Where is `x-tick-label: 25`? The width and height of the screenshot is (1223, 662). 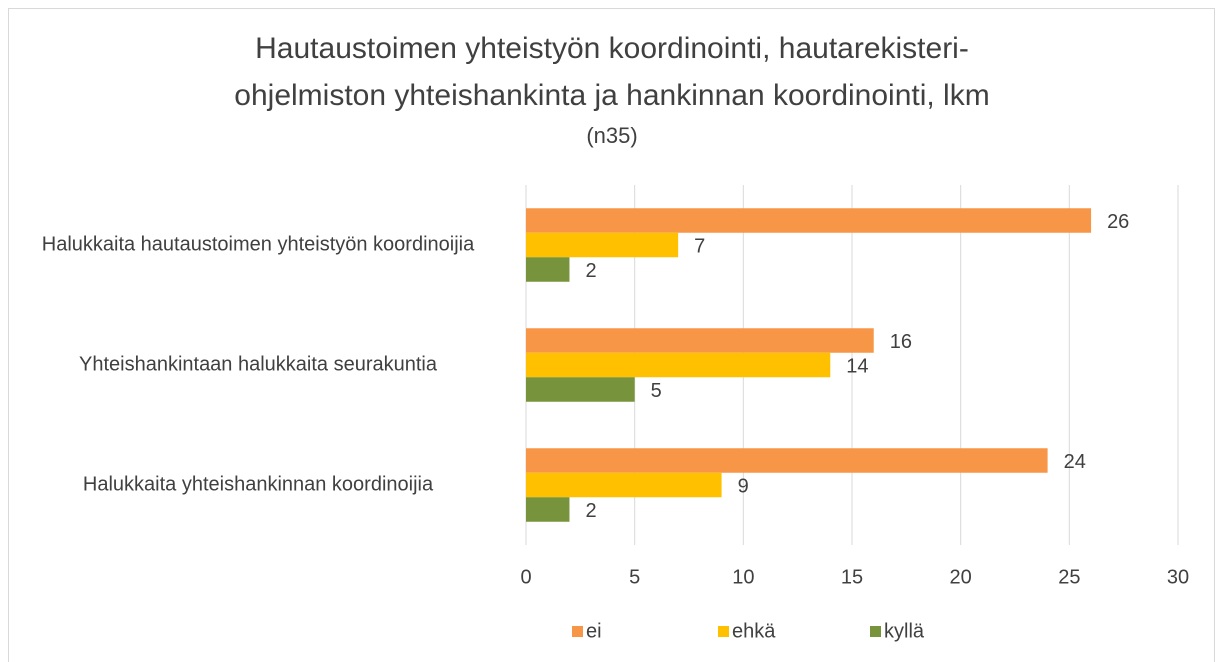 x-tick-label: 25 is located at coordinates (1069, 577).